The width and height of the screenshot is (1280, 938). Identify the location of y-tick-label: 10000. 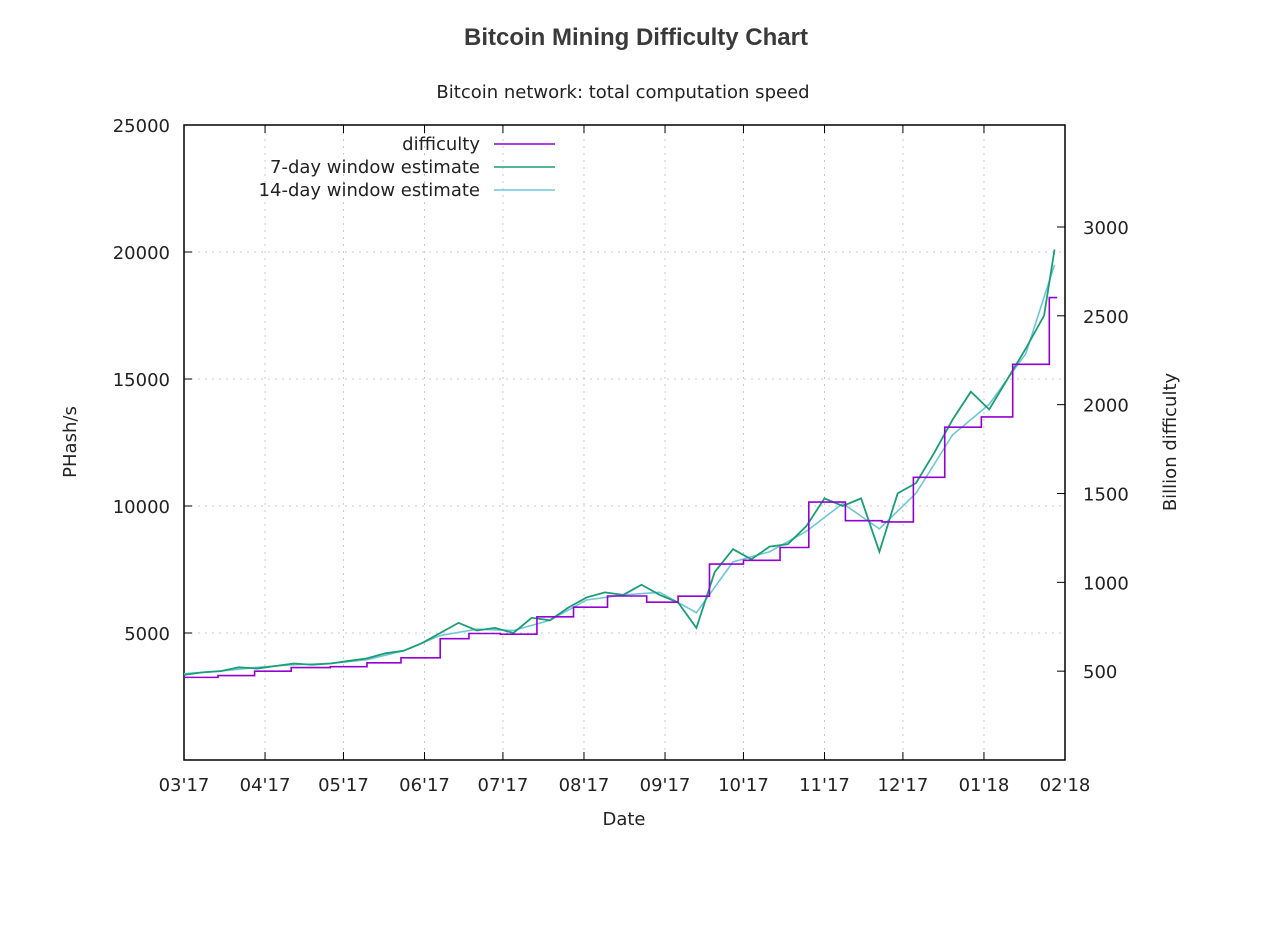
(141, 507).